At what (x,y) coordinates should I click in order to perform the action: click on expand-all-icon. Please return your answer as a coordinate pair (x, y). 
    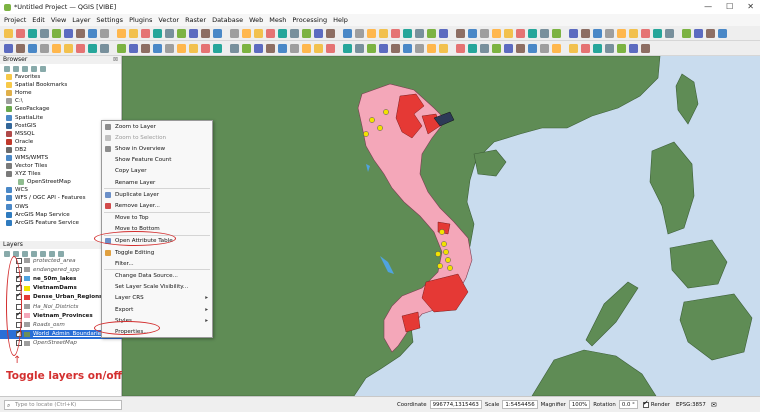
    Looking at the image, I should click on (43, 253).